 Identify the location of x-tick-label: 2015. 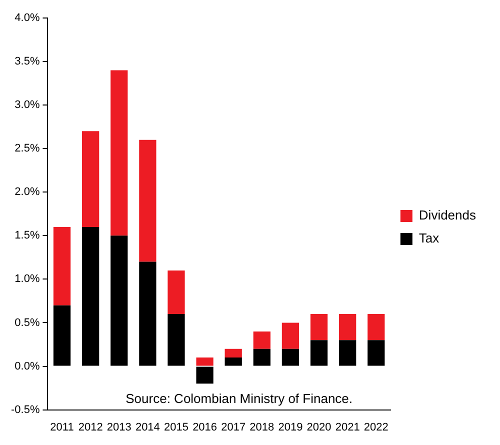
(176, 427).